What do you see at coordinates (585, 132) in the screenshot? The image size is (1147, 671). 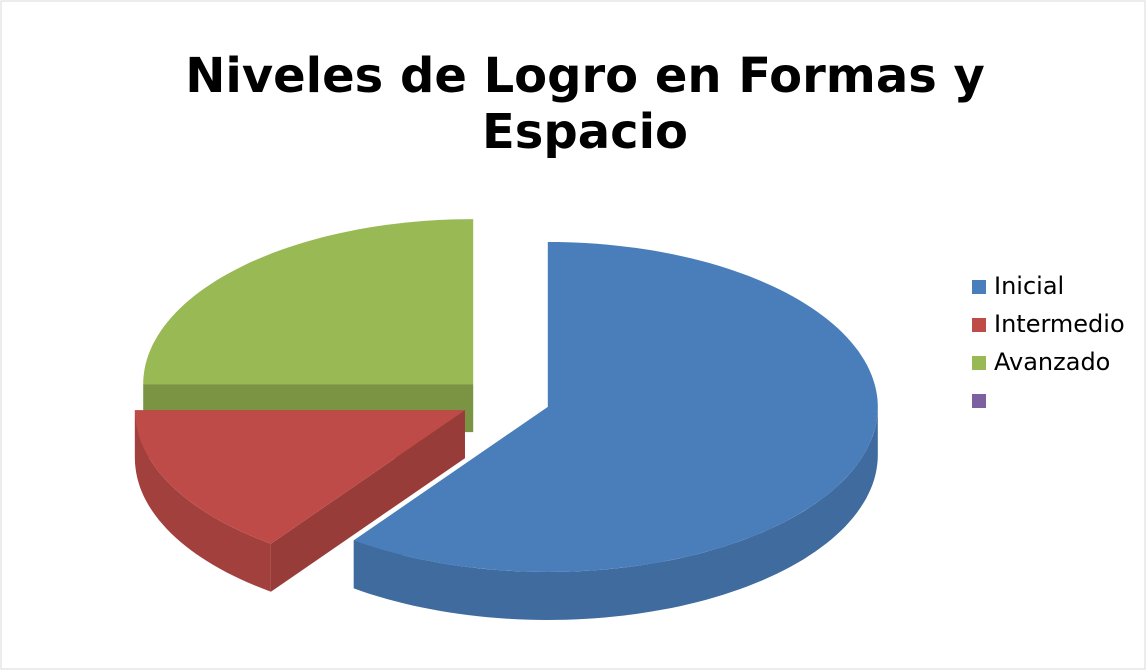 I see `chart-title: Espacio` at bounding box center [585, 132].